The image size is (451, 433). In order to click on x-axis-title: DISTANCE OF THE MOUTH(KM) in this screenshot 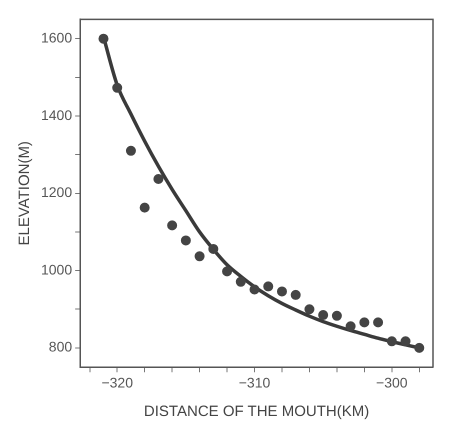, I will do `click(257, 411)`.